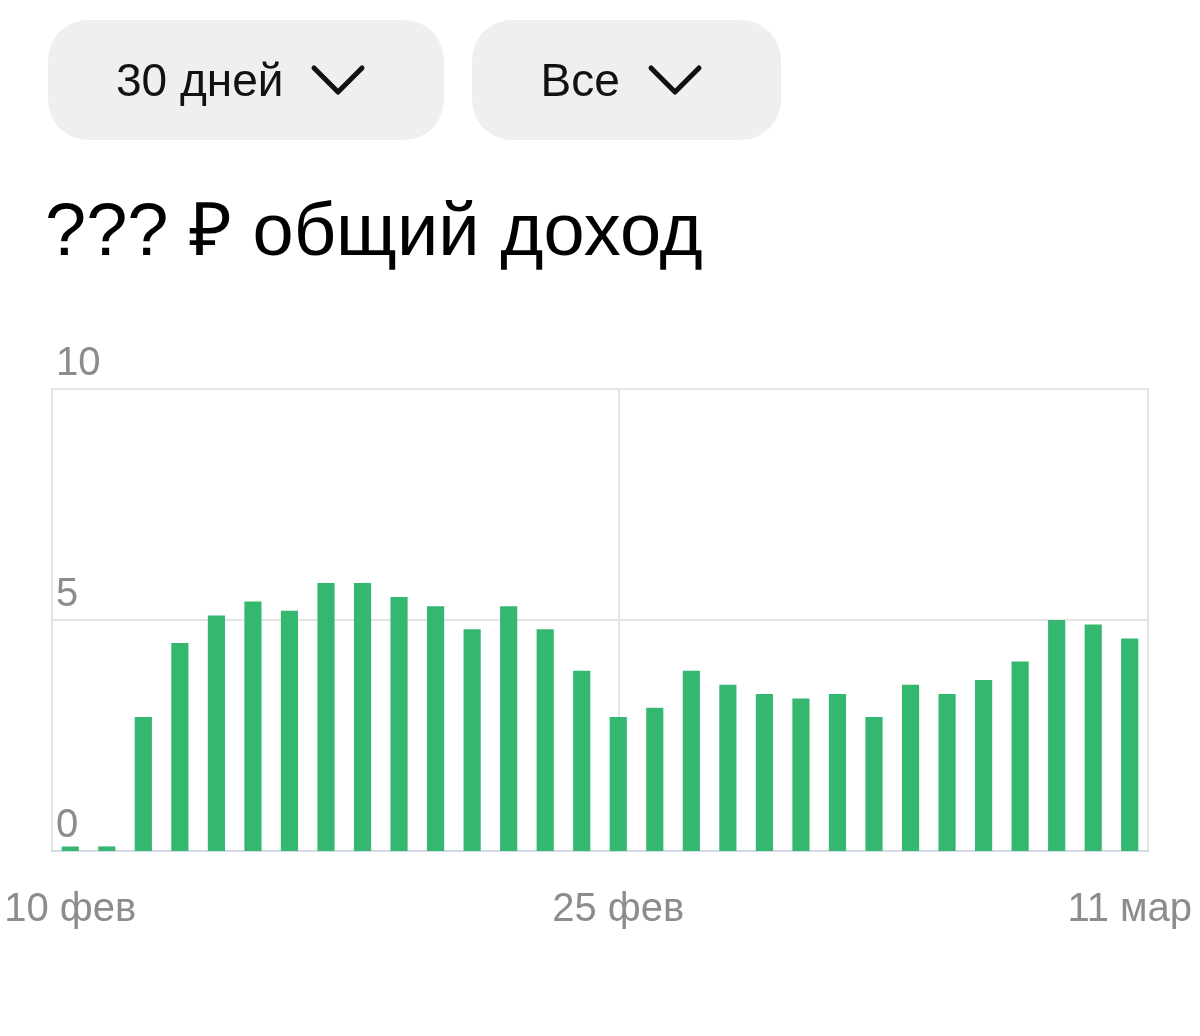 This screenshot has width=1200, height=1036. What do you see at coordinates (70, 907) in the screenshot?
I see `x-tick-label: 10 фев` at bounding box center [70, 907].